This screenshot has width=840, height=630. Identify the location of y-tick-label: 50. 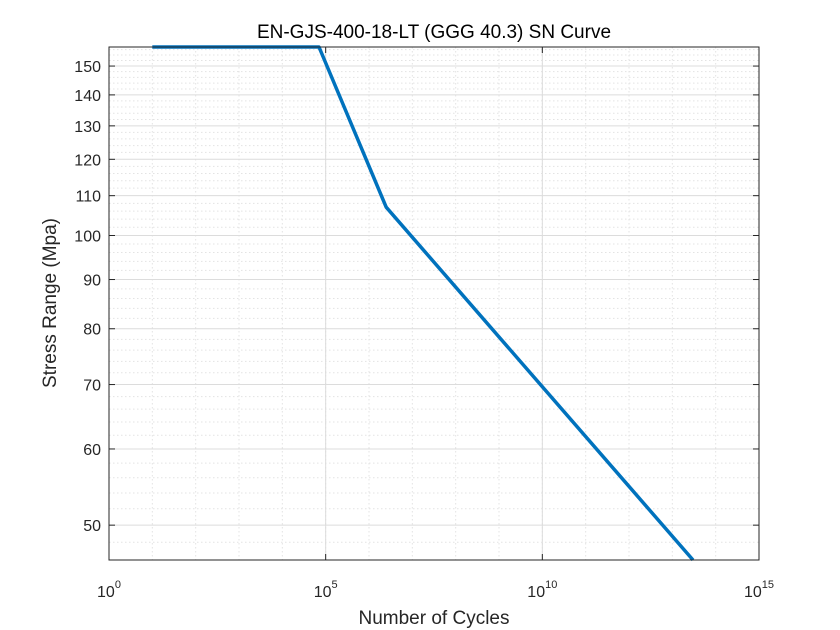
(92, 526).